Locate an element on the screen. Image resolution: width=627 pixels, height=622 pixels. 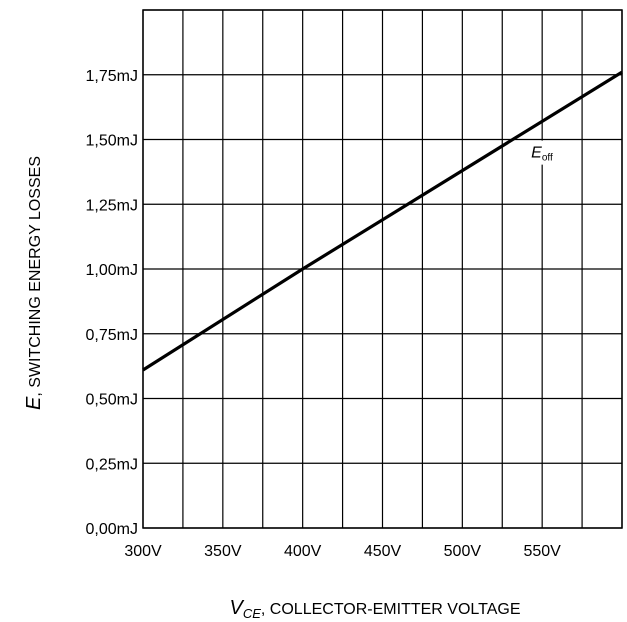
y-tick-label: 1,50mJ is located at coordinates (112, 141).